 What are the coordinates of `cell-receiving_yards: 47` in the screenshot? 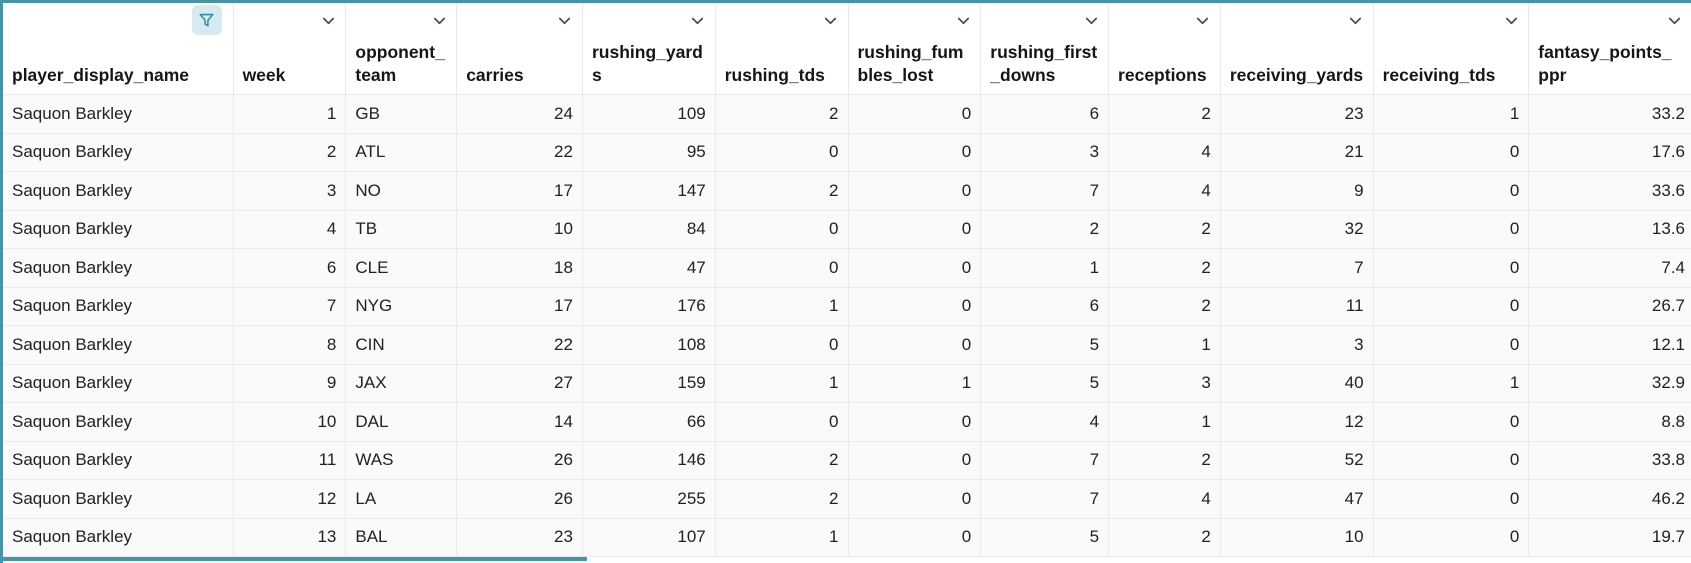 It's located at (1297, 499).